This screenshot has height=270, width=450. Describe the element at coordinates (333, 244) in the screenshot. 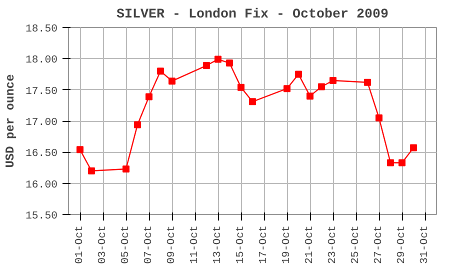

I see `x-tick-label: 23-Oct` at that location.